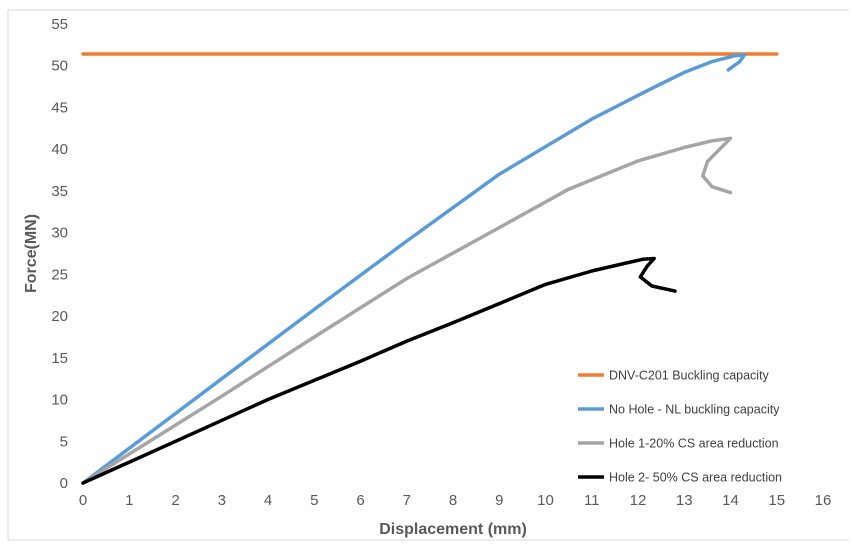 The image size is (851, 550). What do you see at coordinates (776, 500) in the screenshot?
I see `x-tick-label: 15` at bounding box center [776, 500].